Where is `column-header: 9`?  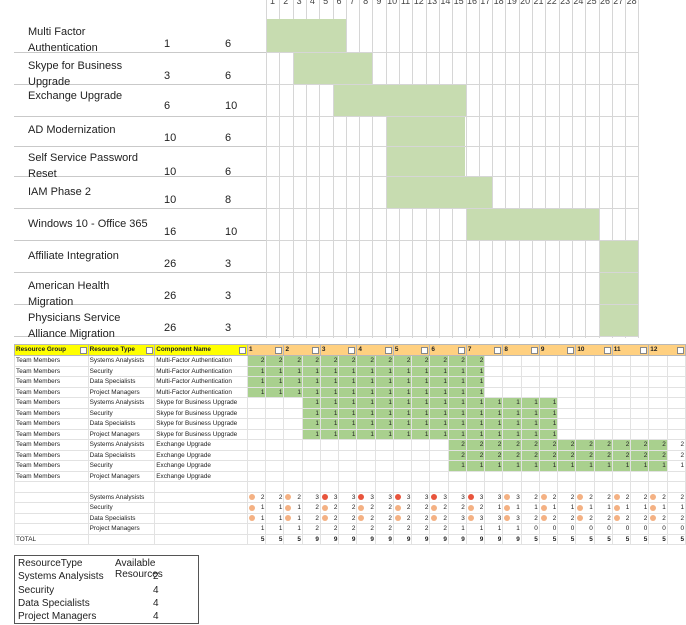 column-header: 9 is located at coordinates (557, 350).